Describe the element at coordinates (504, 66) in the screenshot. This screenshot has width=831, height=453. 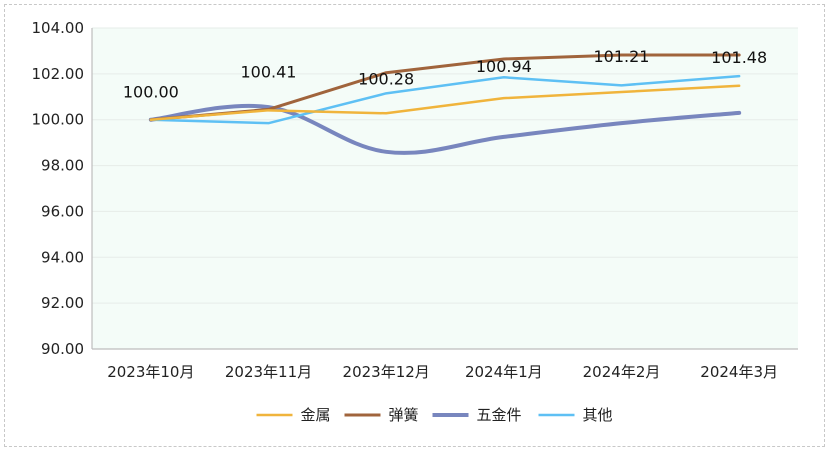
I see `data-label: 100.94` at that location.